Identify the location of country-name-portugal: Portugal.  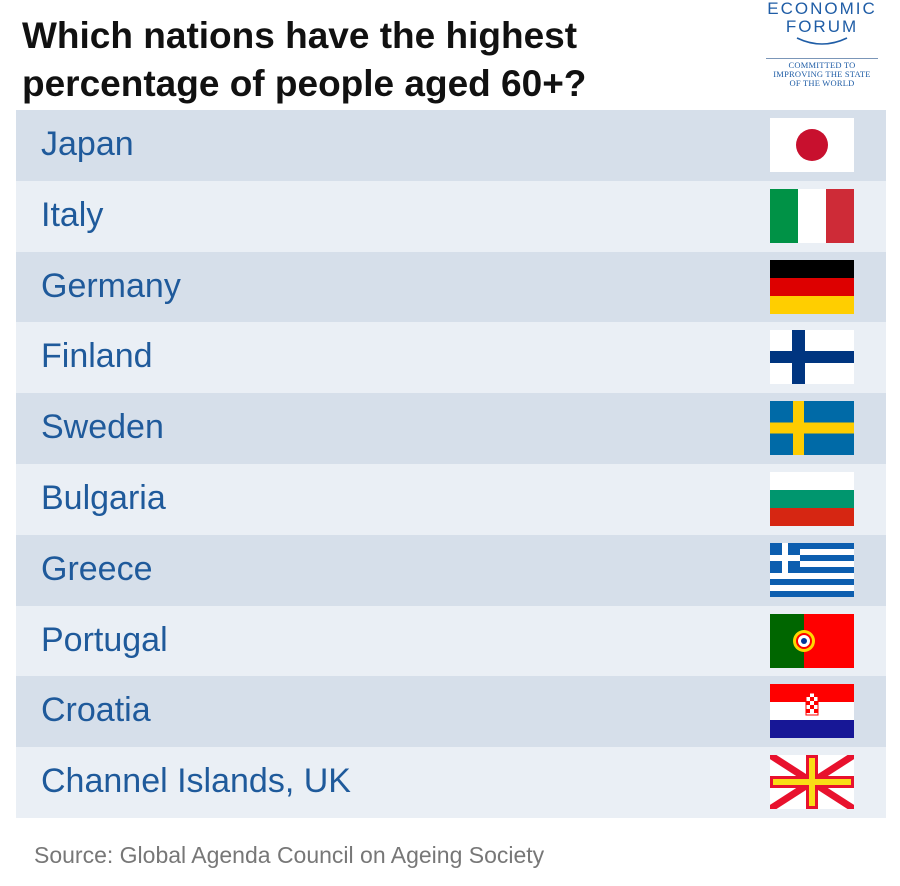
(104, 639).